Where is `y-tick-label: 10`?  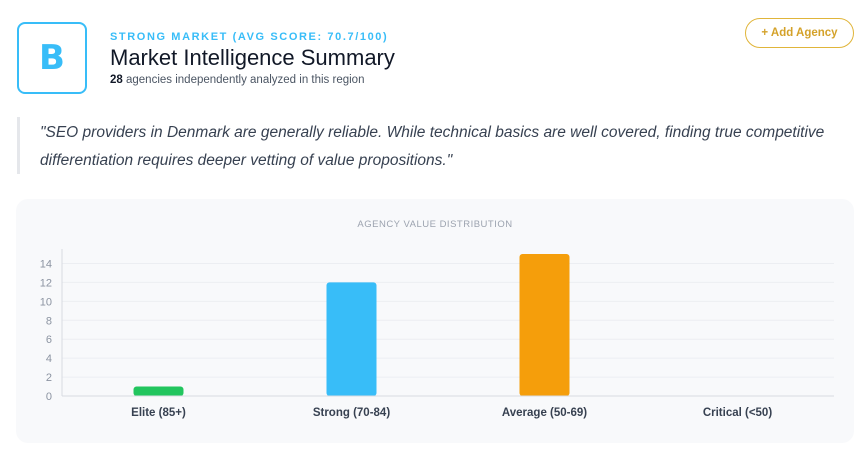
y-tick-label: 10 is located at coordinates (46, 302).